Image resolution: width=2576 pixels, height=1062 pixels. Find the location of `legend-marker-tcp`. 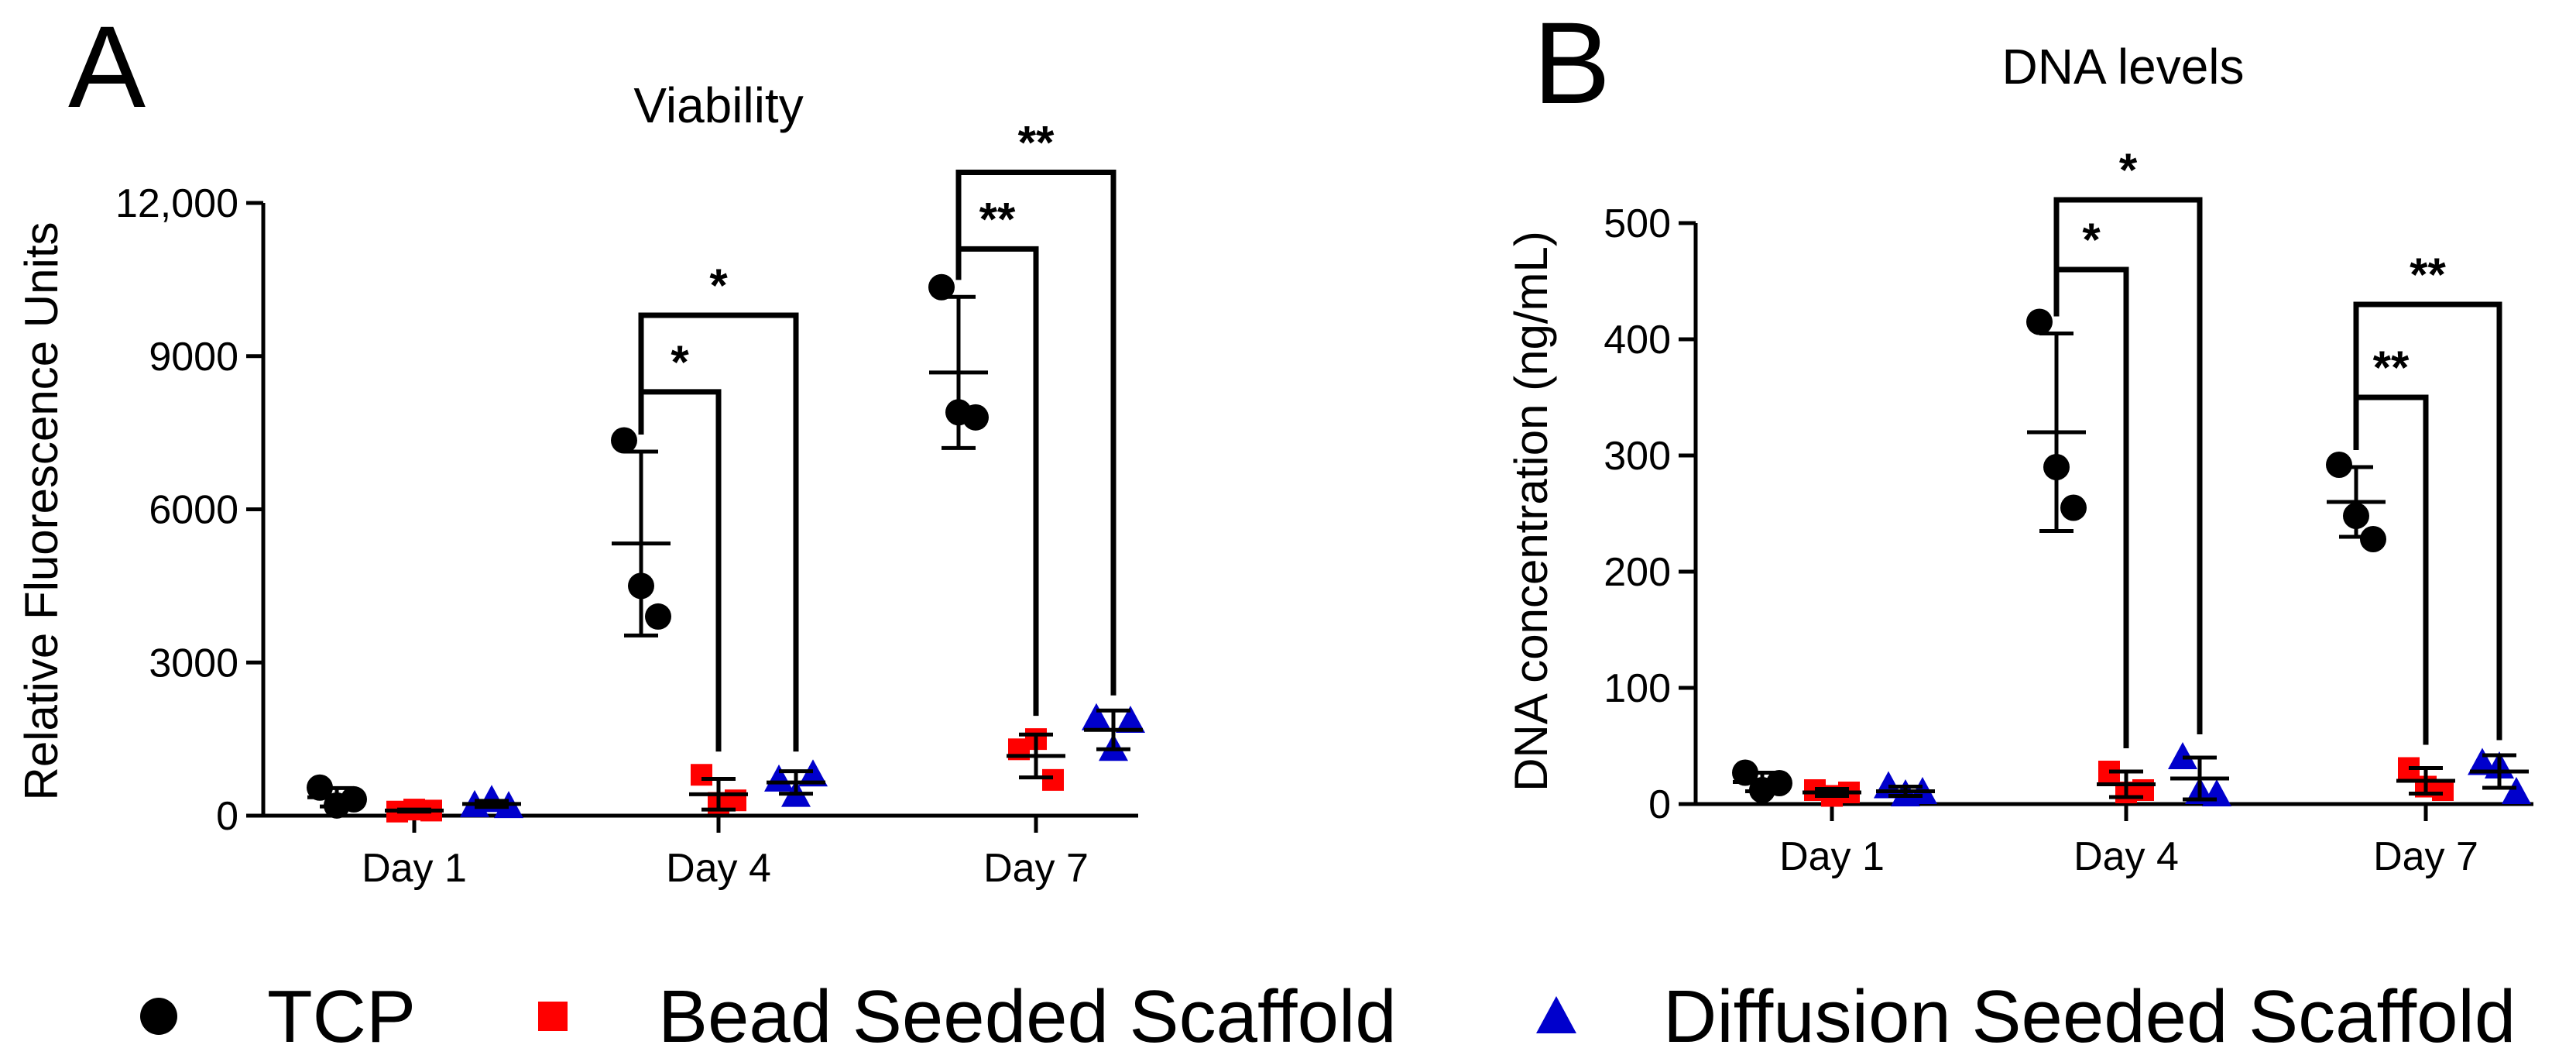

legend-marker-tcp is located at coordinates (158, 1016).